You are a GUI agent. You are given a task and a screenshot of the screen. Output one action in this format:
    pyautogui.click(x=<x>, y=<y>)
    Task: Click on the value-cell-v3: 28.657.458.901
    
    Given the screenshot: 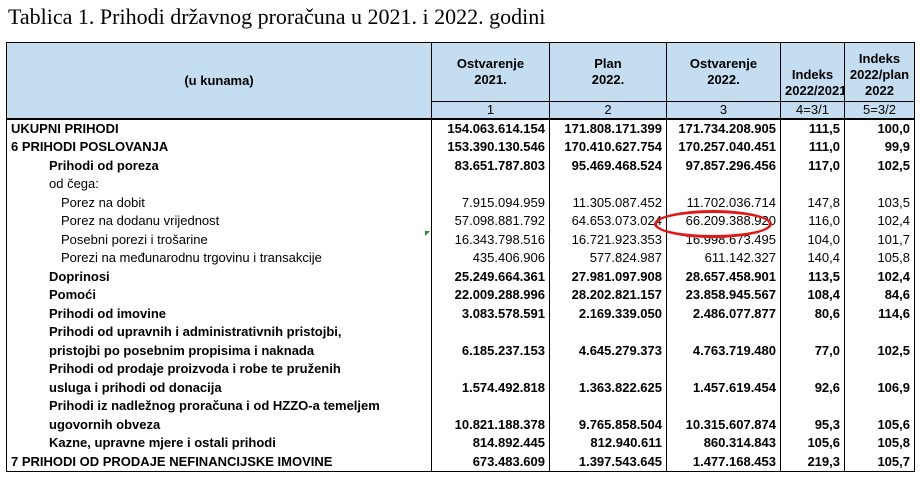 What is the action you would take?
    pyautogui.click(x=723, y=276)
    